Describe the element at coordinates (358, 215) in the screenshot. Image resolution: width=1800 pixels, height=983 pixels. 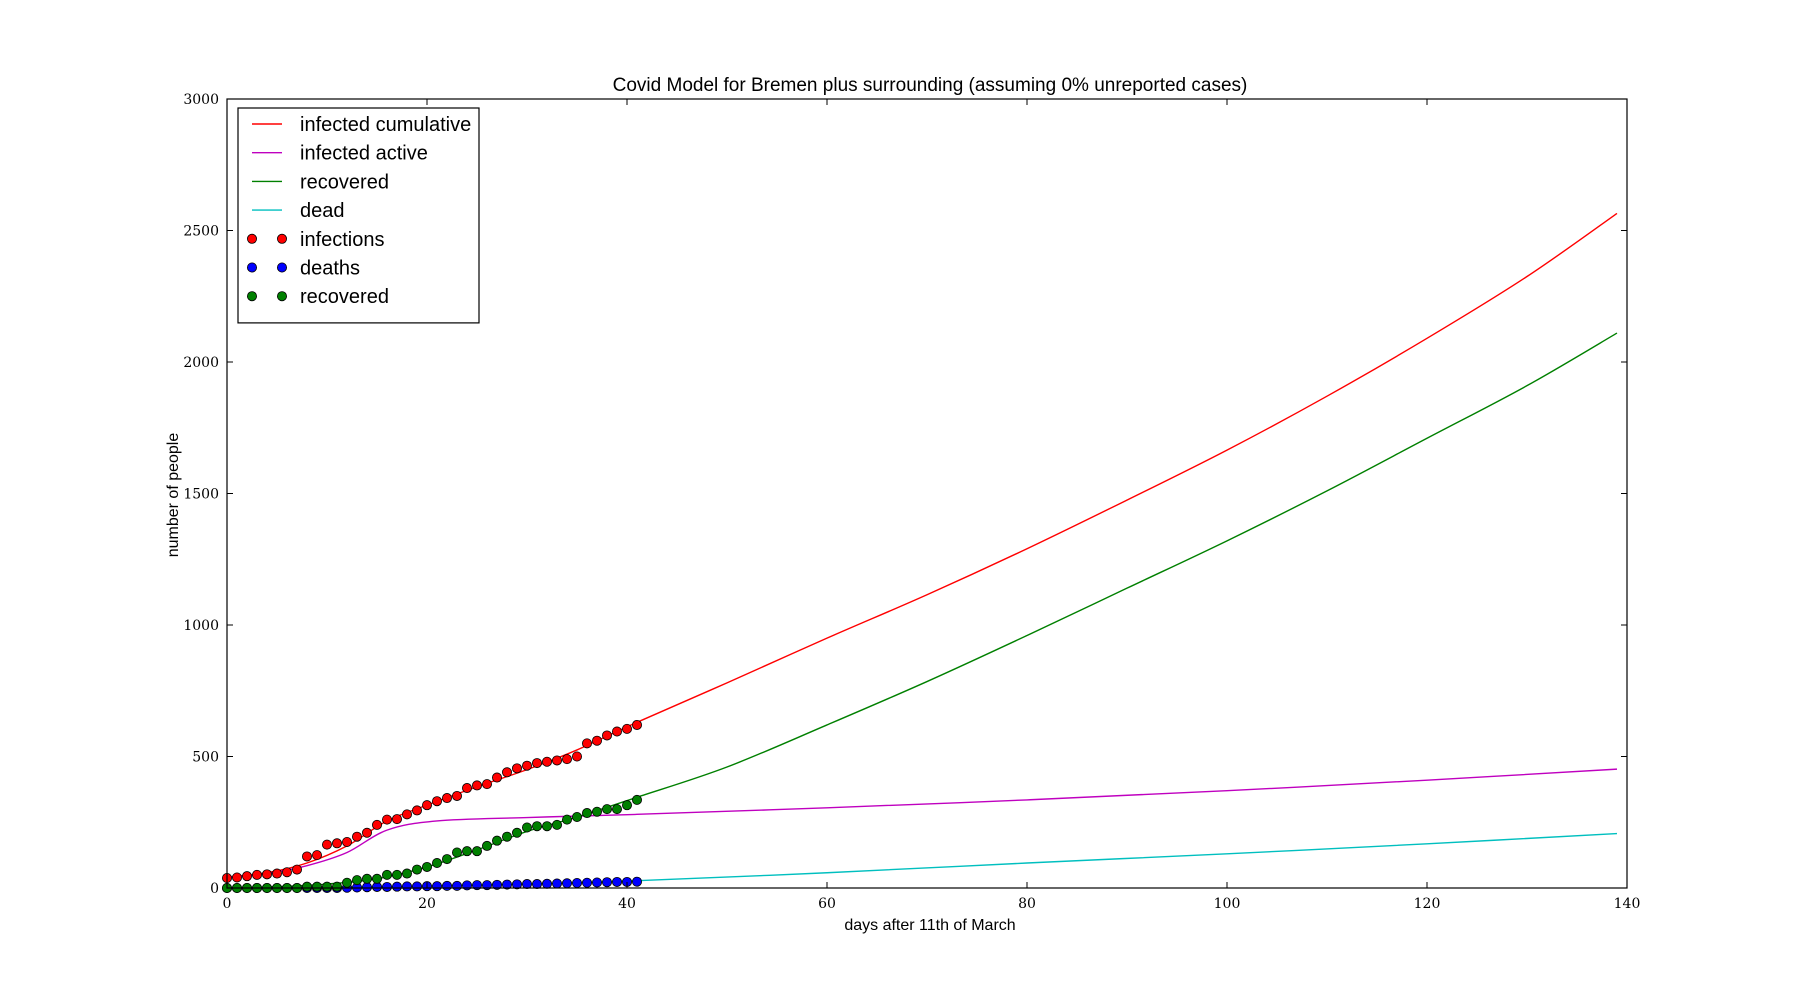
I see `legend-box` at that location.